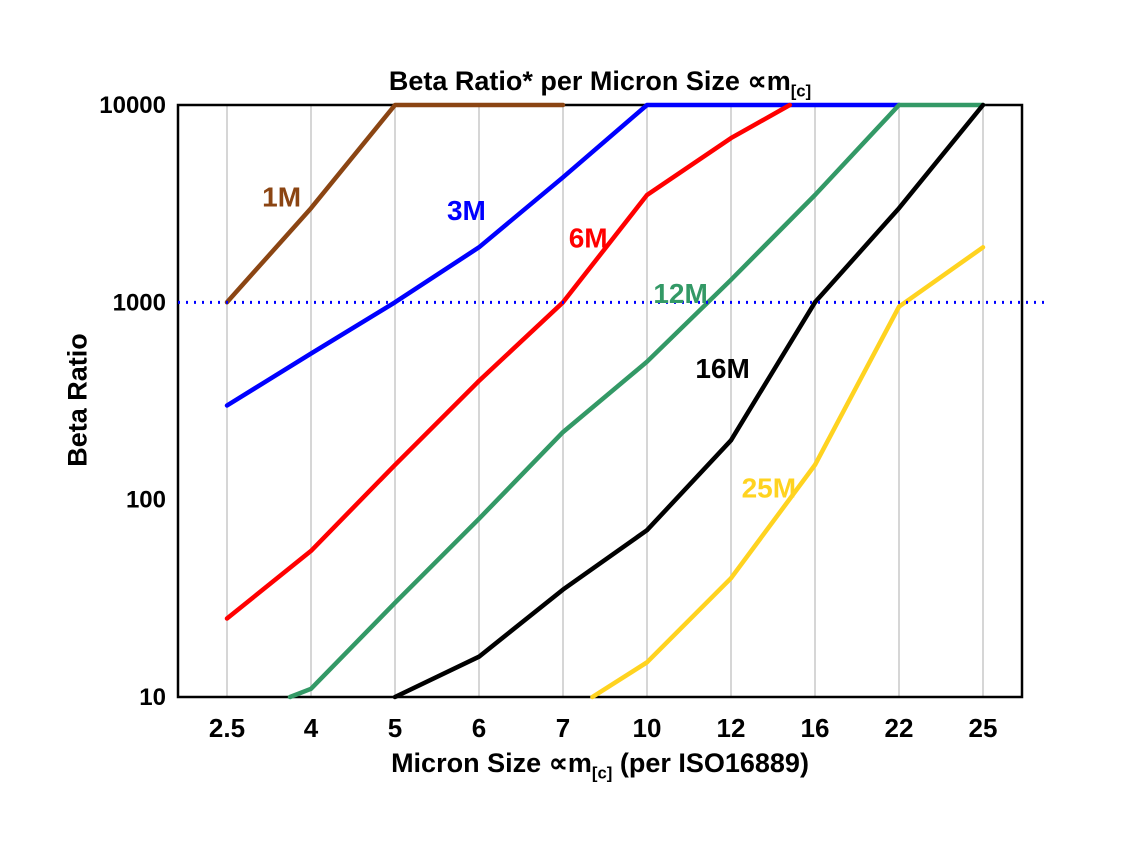 The width and height of the screenshot is (1134, 852). I want to click on series-label-1M: 1M, so click(281, 196).